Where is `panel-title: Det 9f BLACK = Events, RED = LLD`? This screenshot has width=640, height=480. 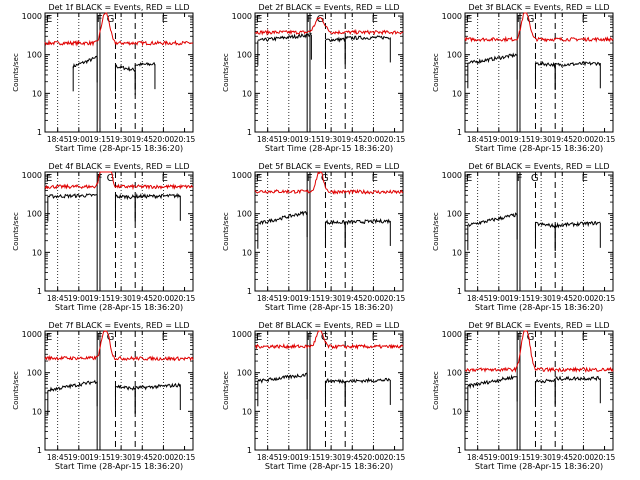
panel-title: Det 9f BLACK = Events, RED = LLD is located at coordinates (538, 325).